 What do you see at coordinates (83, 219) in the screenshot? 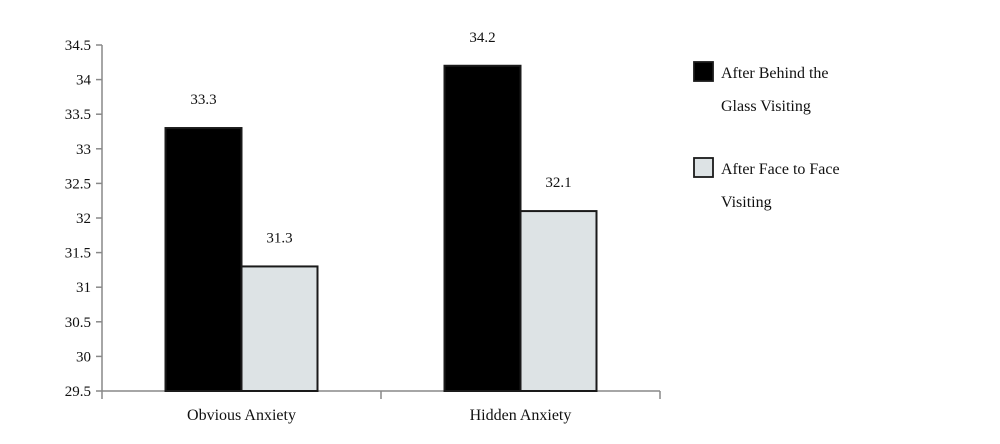
I see `y-tick-label: 32` at bounding box center [83, 219].